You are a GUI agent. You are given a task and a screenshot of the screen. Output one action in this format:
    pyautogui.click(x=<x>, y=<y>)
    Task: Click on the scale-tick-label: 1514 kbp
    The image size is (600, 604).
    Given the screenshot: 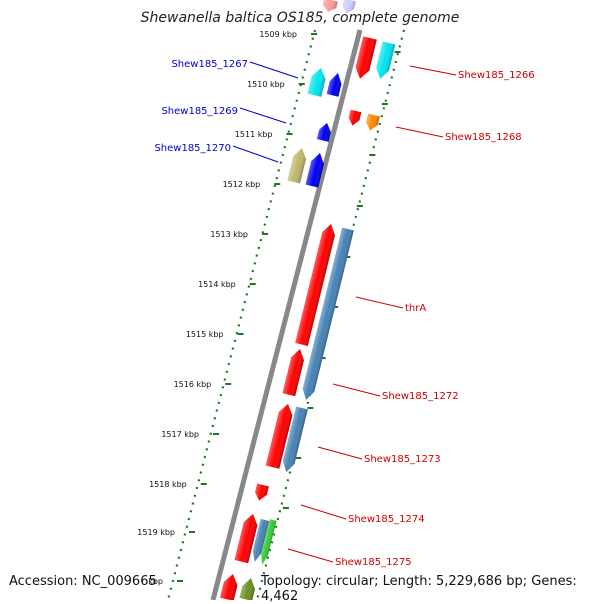 What is the action you would take?
    pyautogui.click(x=217, y=284)
    